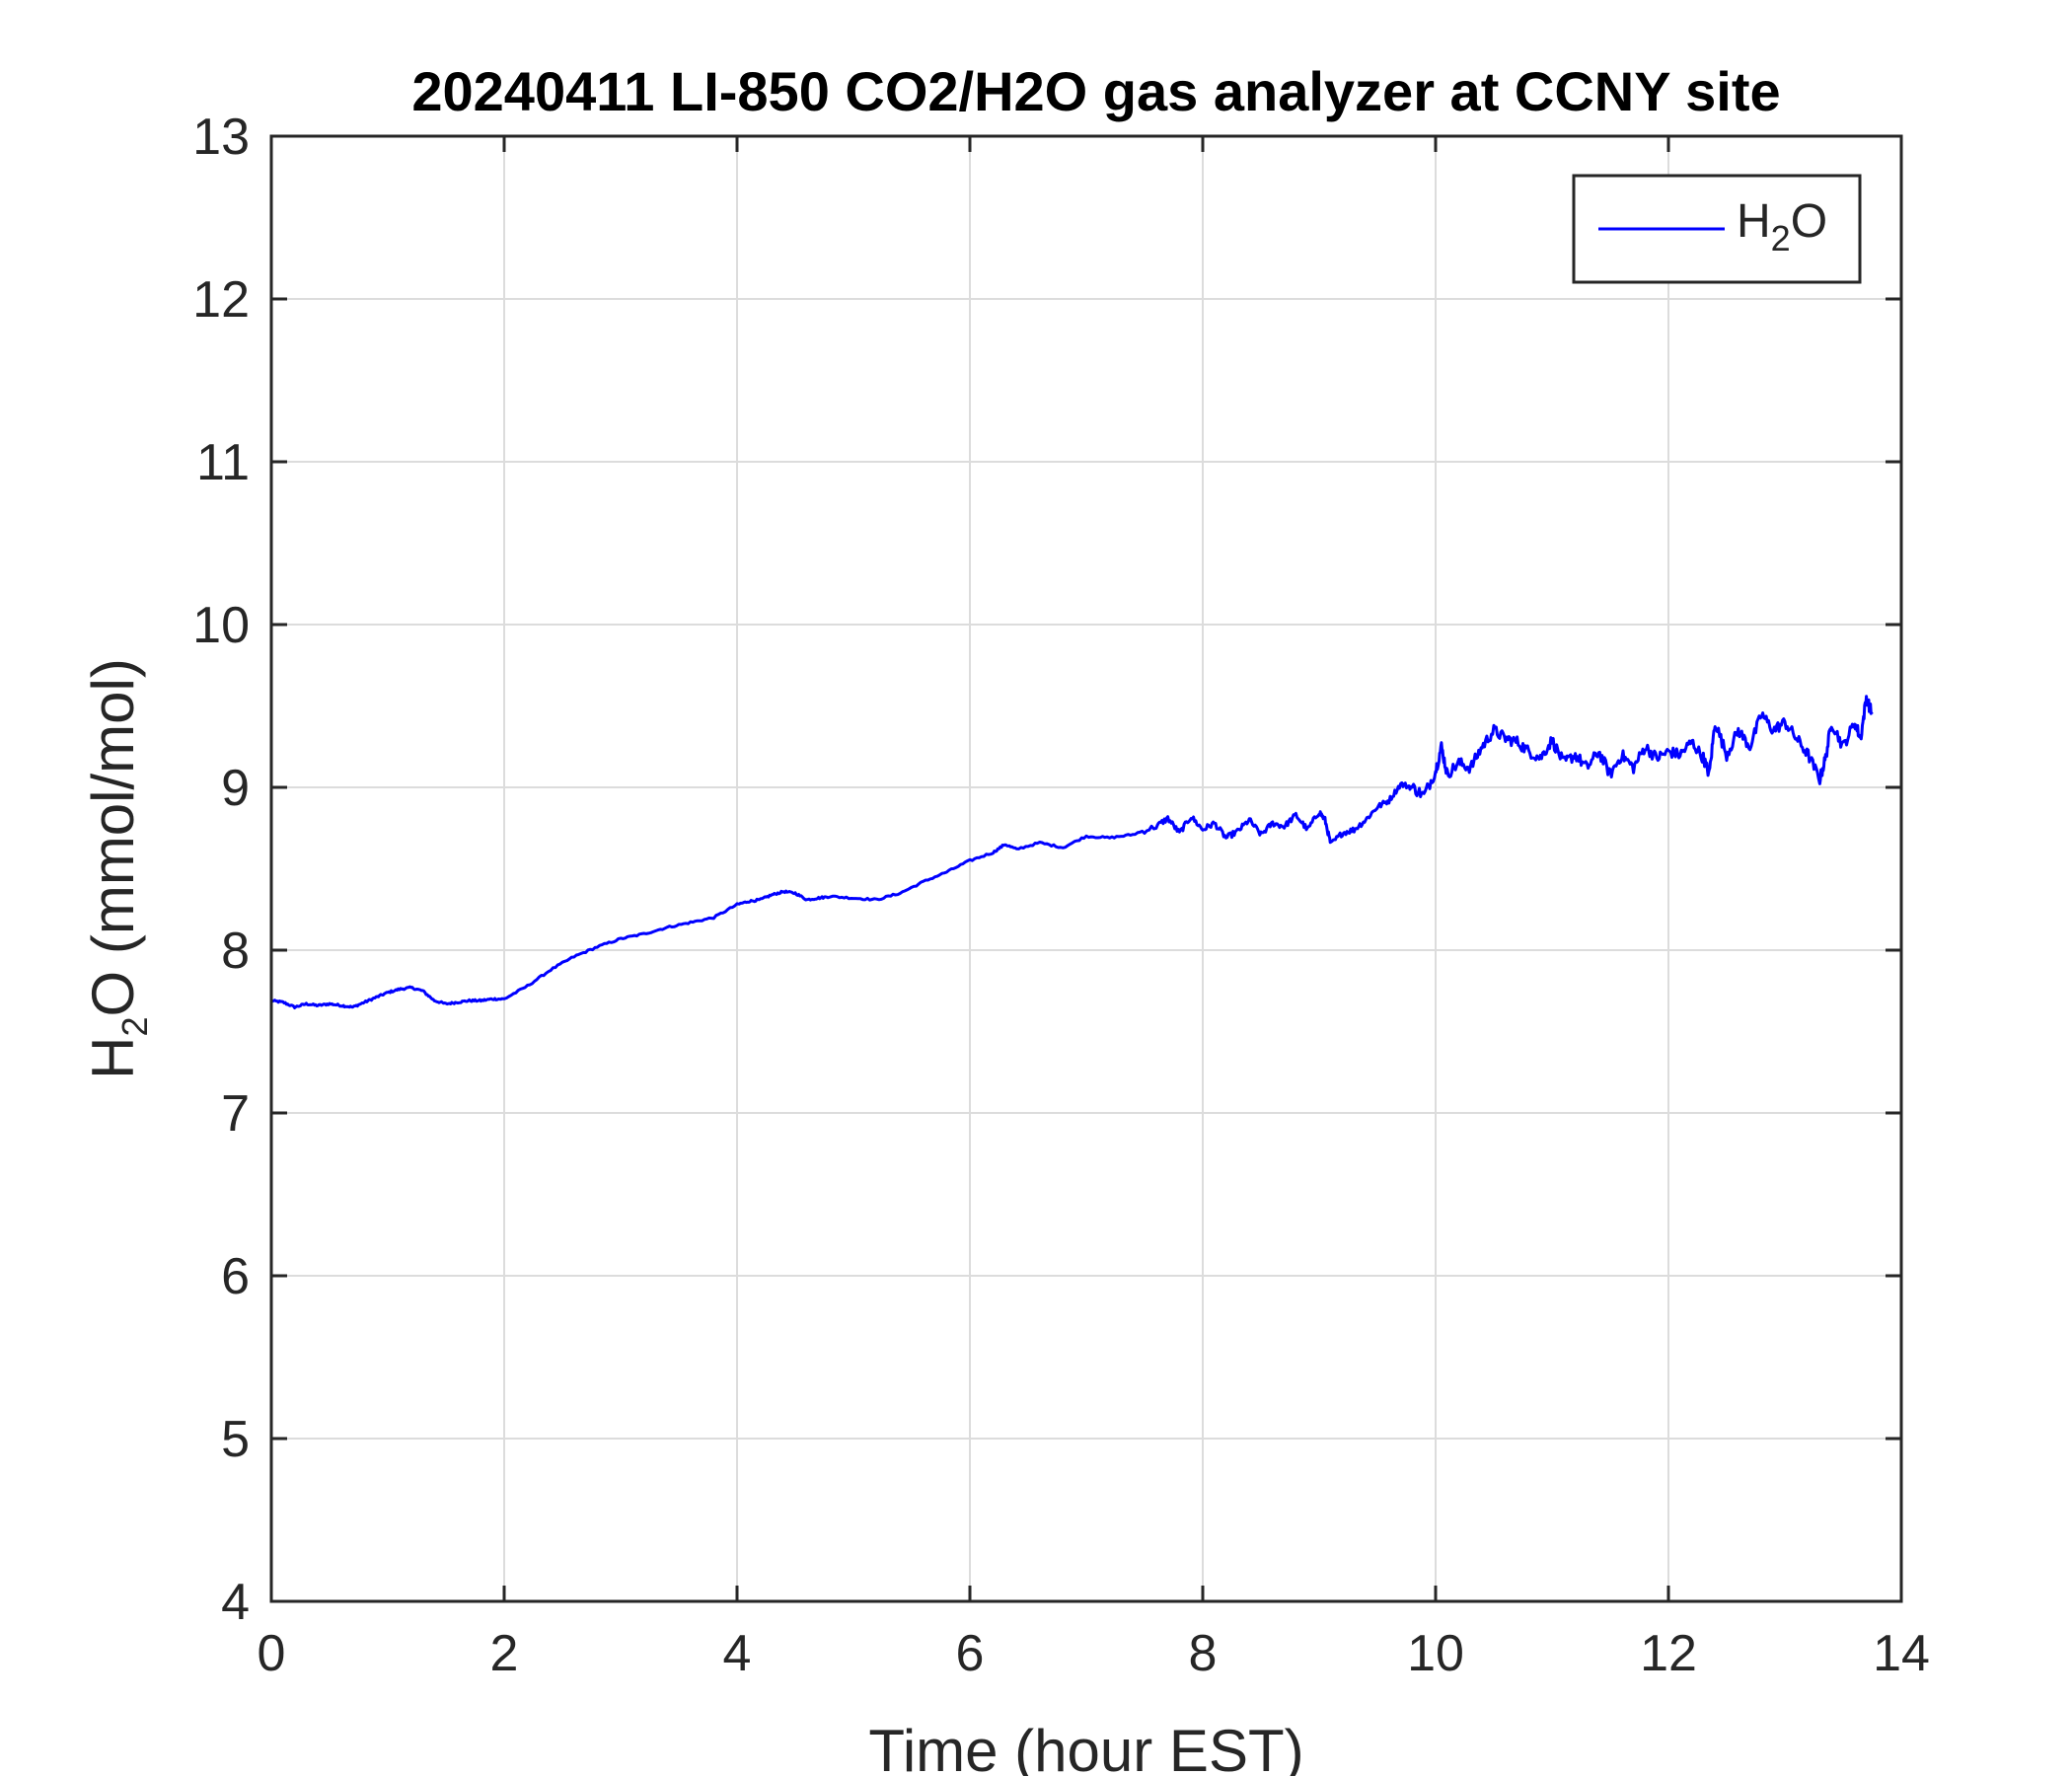  What do you see at coordinates (236, 1440) in the screenshot?
I see `y-tick-label: 5` at bounding box center [236, 1440].